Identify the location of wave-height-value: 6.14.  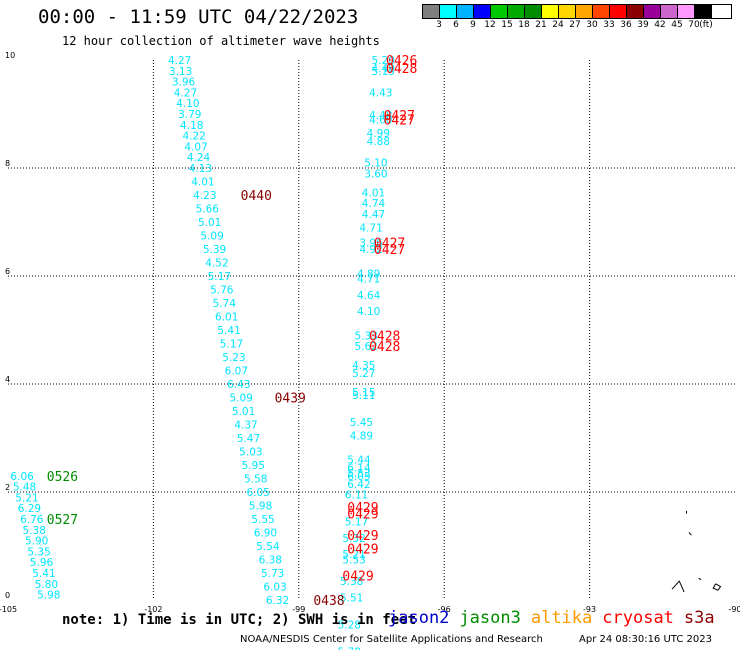
(359, 469).